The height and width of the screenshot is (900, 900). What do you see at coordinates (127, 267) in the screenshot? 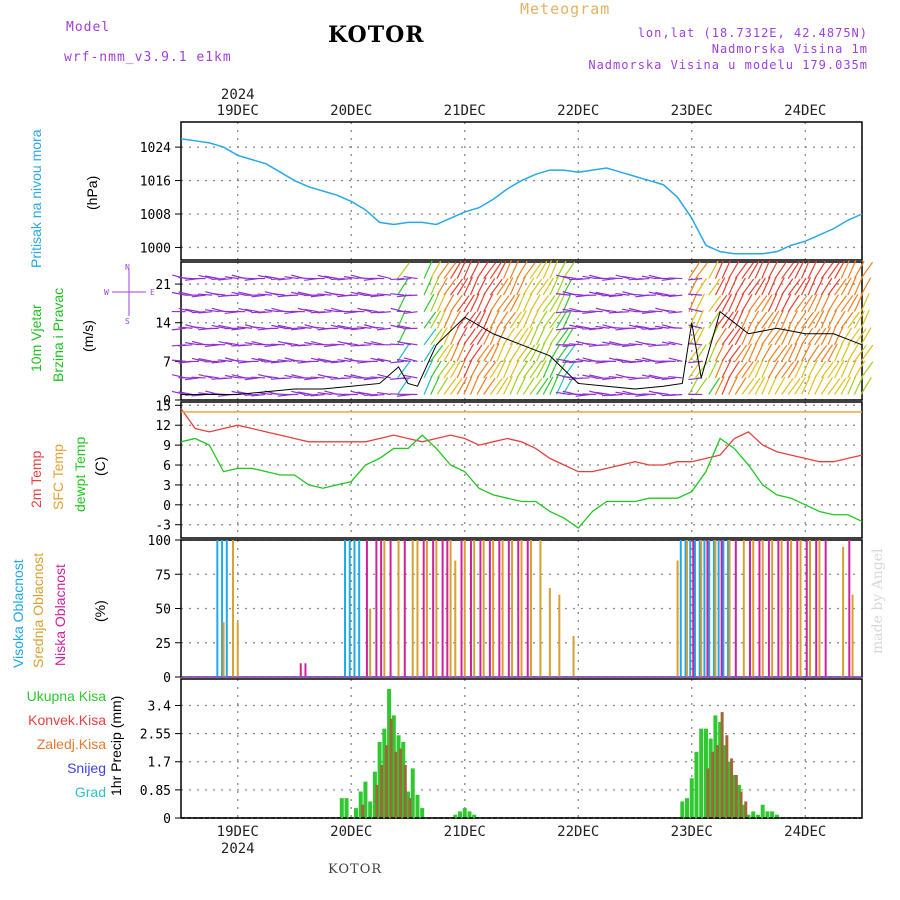
I see `compass-n: N` at bounding box center [127, 267].